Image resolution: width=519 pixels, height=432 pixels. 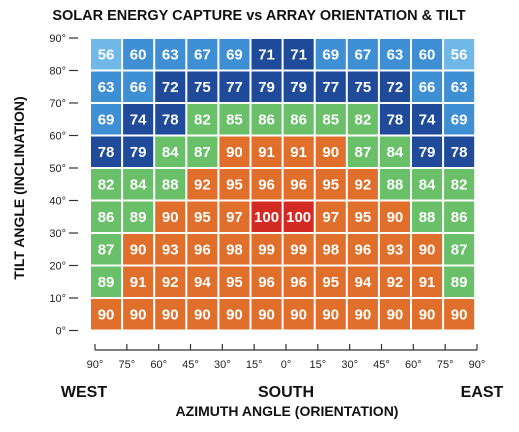 I want to click on heatmap-cell-value: 74, so click(x=138, y=119).